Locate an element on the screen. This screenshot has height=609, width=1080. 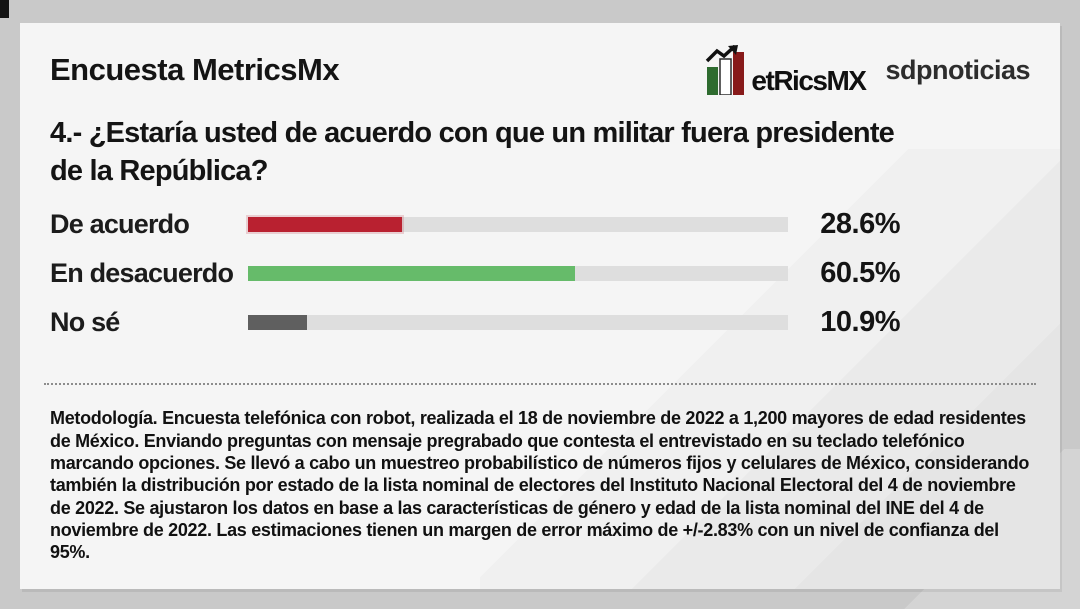
header: Encuesta MetricsMx etRicsMX sdpnoticias is located at coordinates (540, 70).